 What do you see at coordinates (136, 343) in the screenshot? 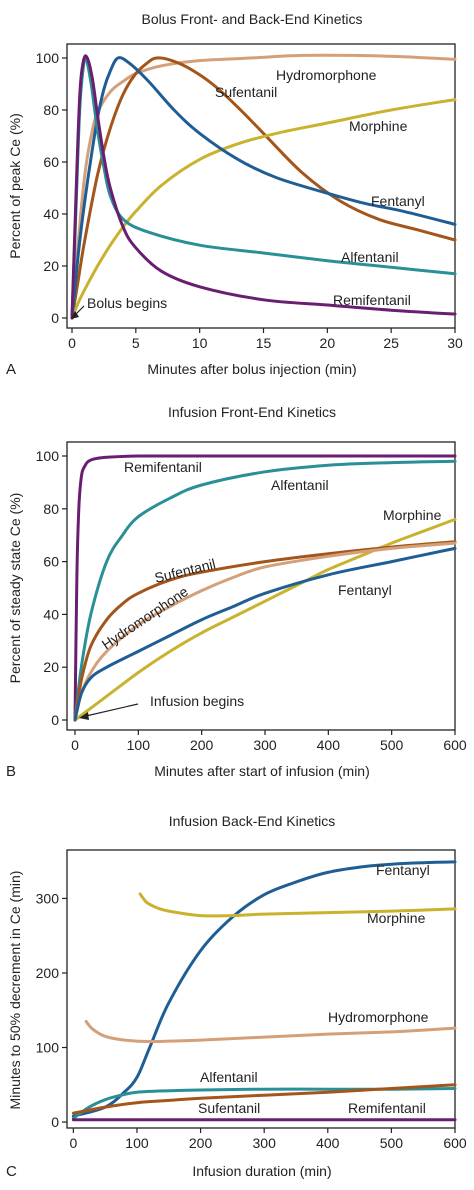
I see `panel-a-x-tick-label: 5` at bounding box center [136, 343].